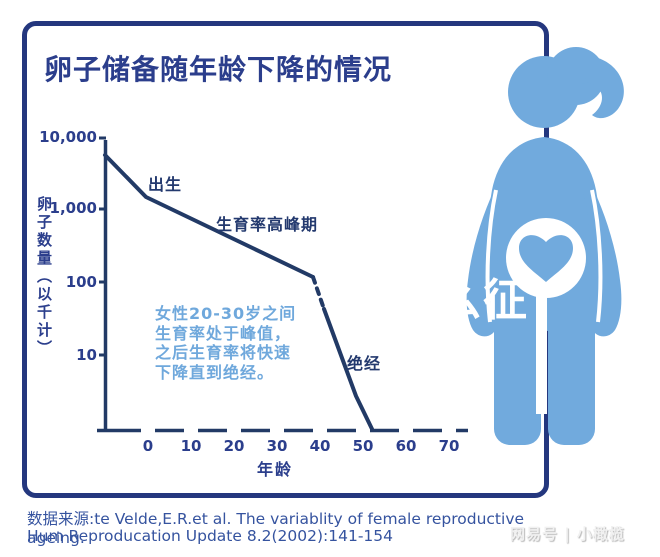 The height and width of the screenshot is (557, 660). What do you see at coordinates (546, 258) in the screenshot?
I see `heart-icon` at bounding box center [546, 258].